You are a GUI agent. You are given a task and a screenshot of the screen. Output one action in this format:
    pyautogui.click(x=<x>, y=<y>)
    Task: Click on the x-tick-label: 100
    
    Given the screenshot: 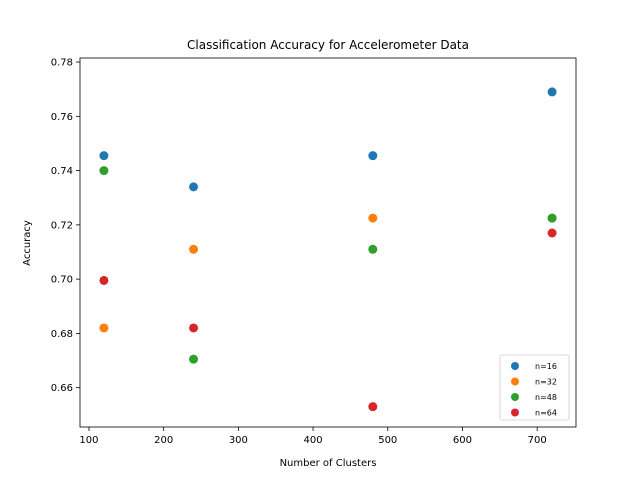 What is the action you would take?
    pyautogui.click(x=88, y=440)
    